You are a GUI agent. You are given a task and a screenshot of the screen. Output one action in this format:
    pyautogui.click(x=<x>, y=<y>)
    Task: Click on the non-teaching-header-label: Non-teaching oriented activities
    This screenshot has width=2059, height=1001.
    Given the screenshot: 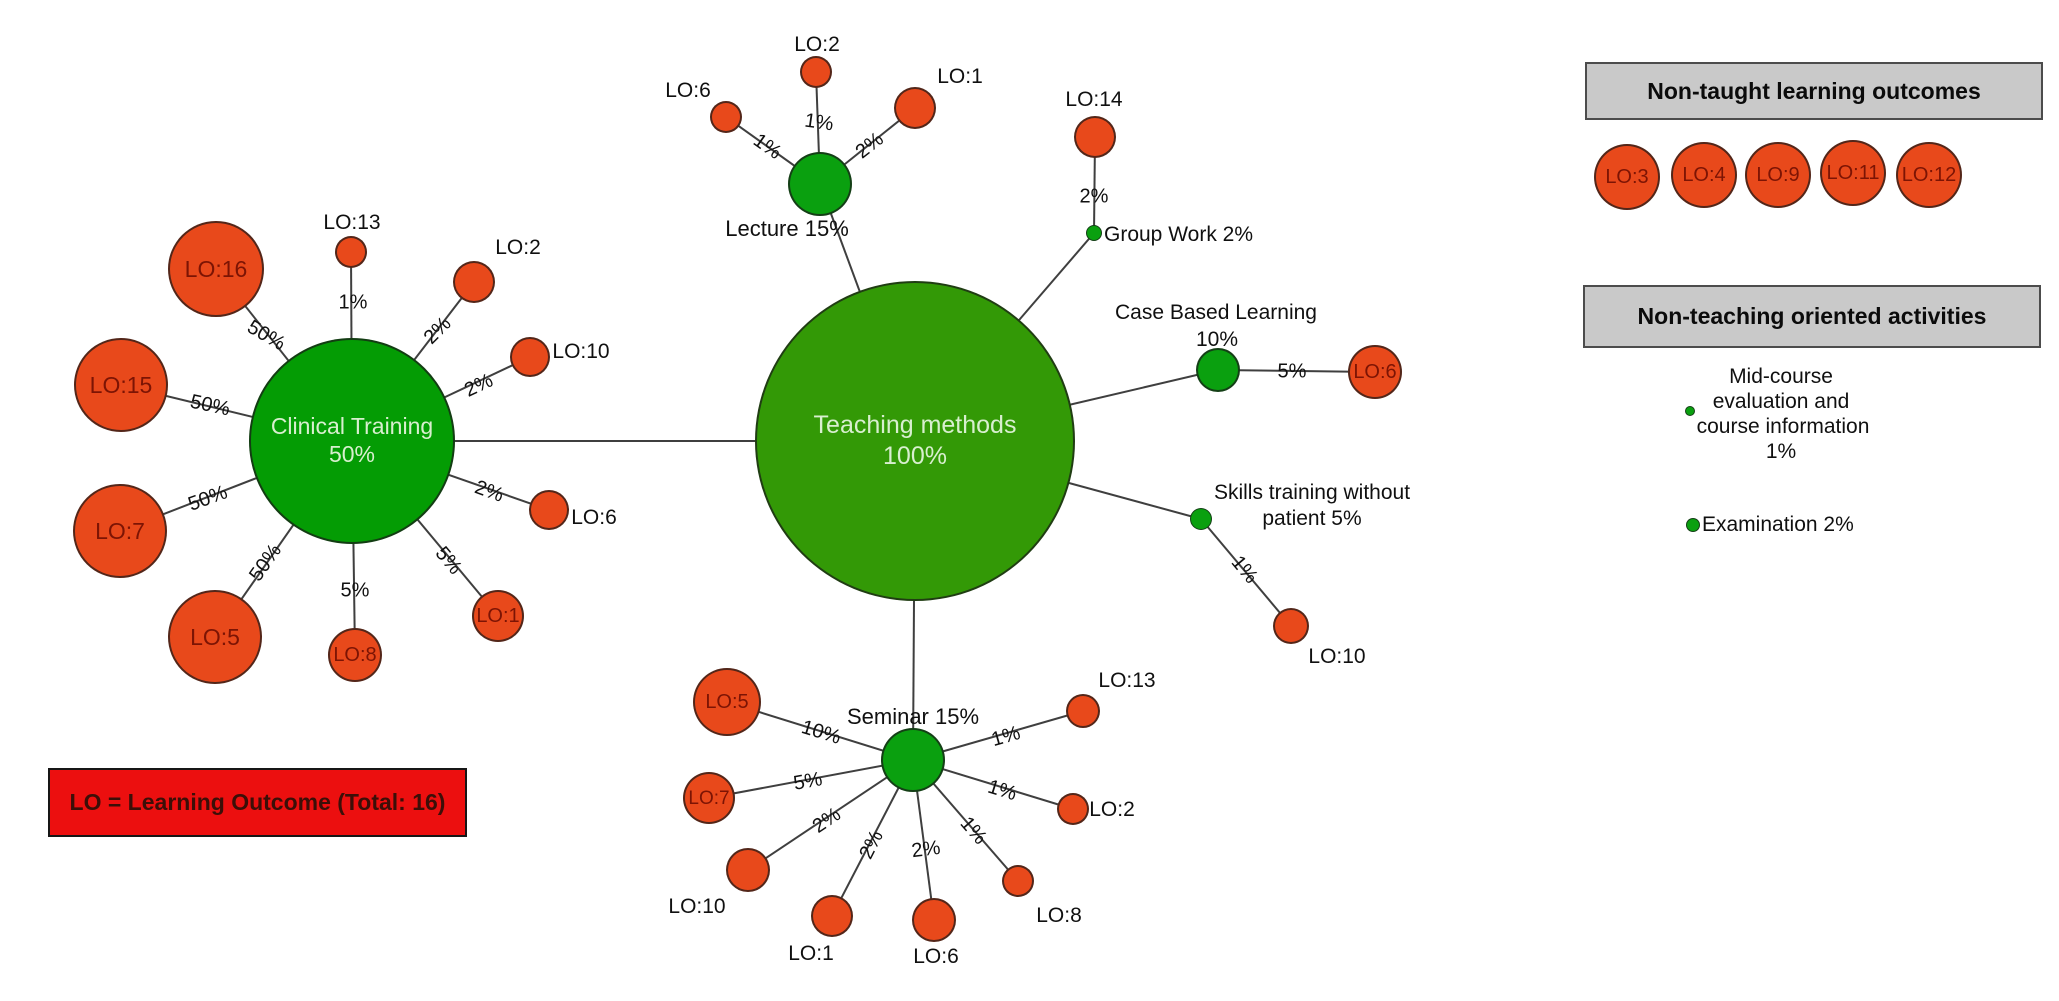 What is the action you would take?
    pyautogui.click(x=1812, y=316)
    